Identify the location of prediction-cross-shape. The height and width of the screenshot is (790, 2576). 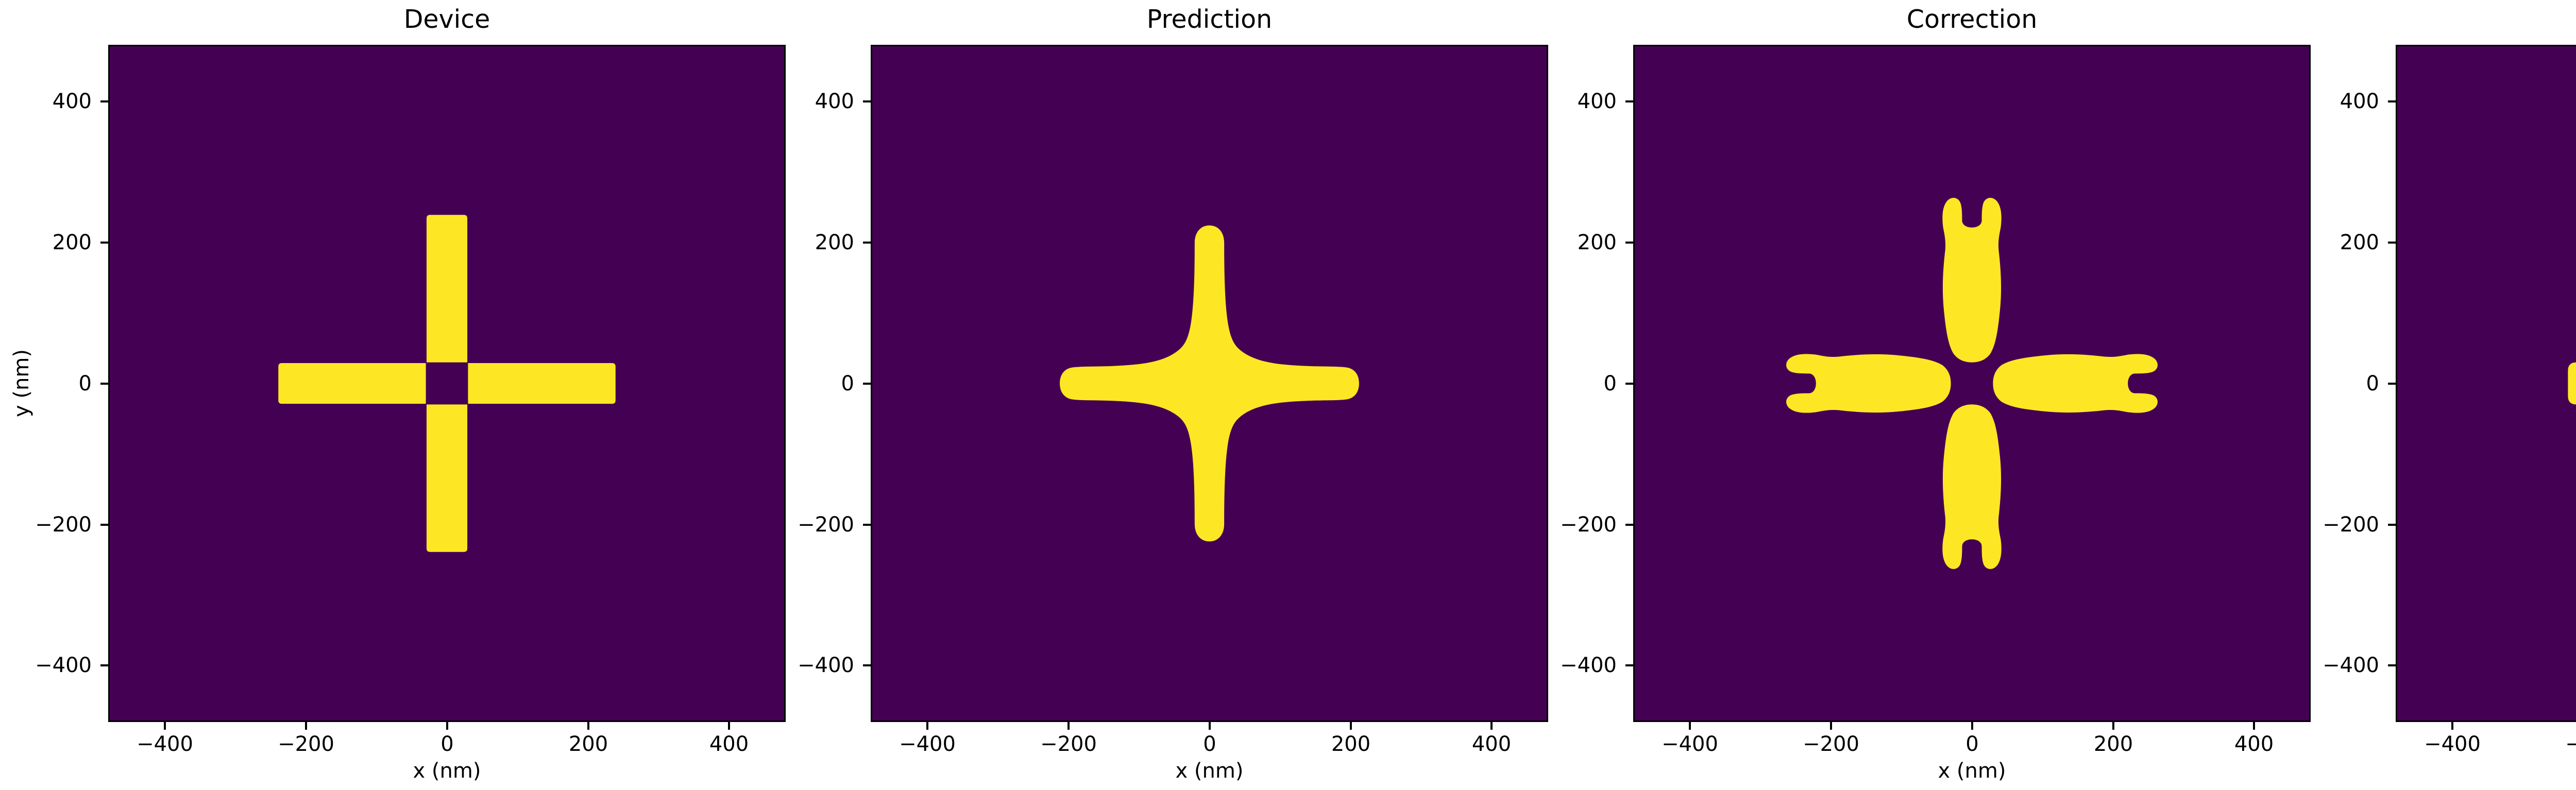
(1209, 384).